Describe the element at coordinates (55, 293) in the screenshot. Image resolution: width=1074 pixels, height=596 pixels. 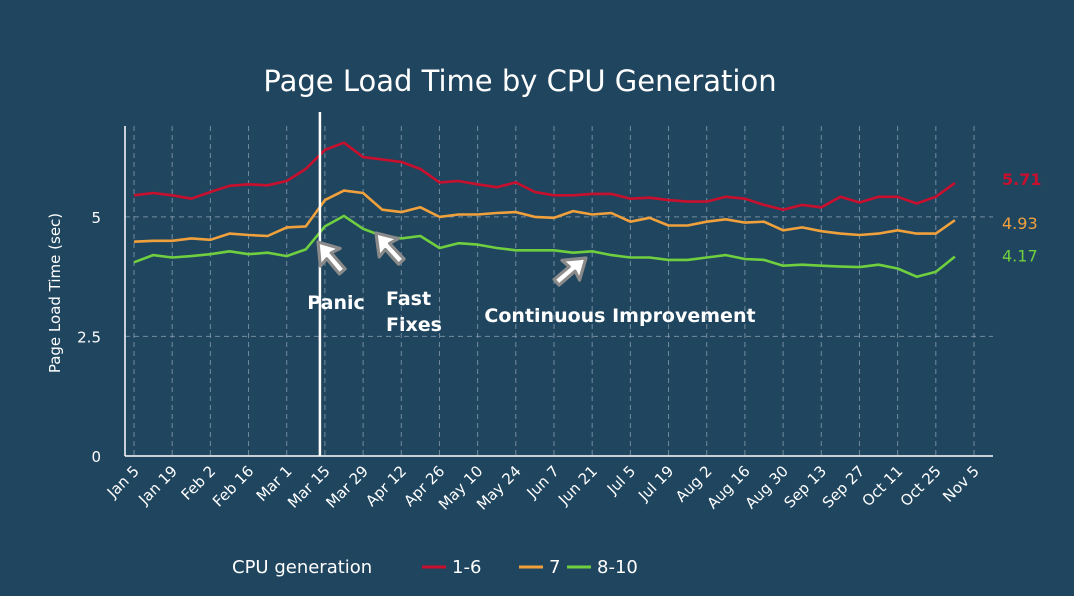
I see `y-axis-label: Page Load Time (sec)` at that location.